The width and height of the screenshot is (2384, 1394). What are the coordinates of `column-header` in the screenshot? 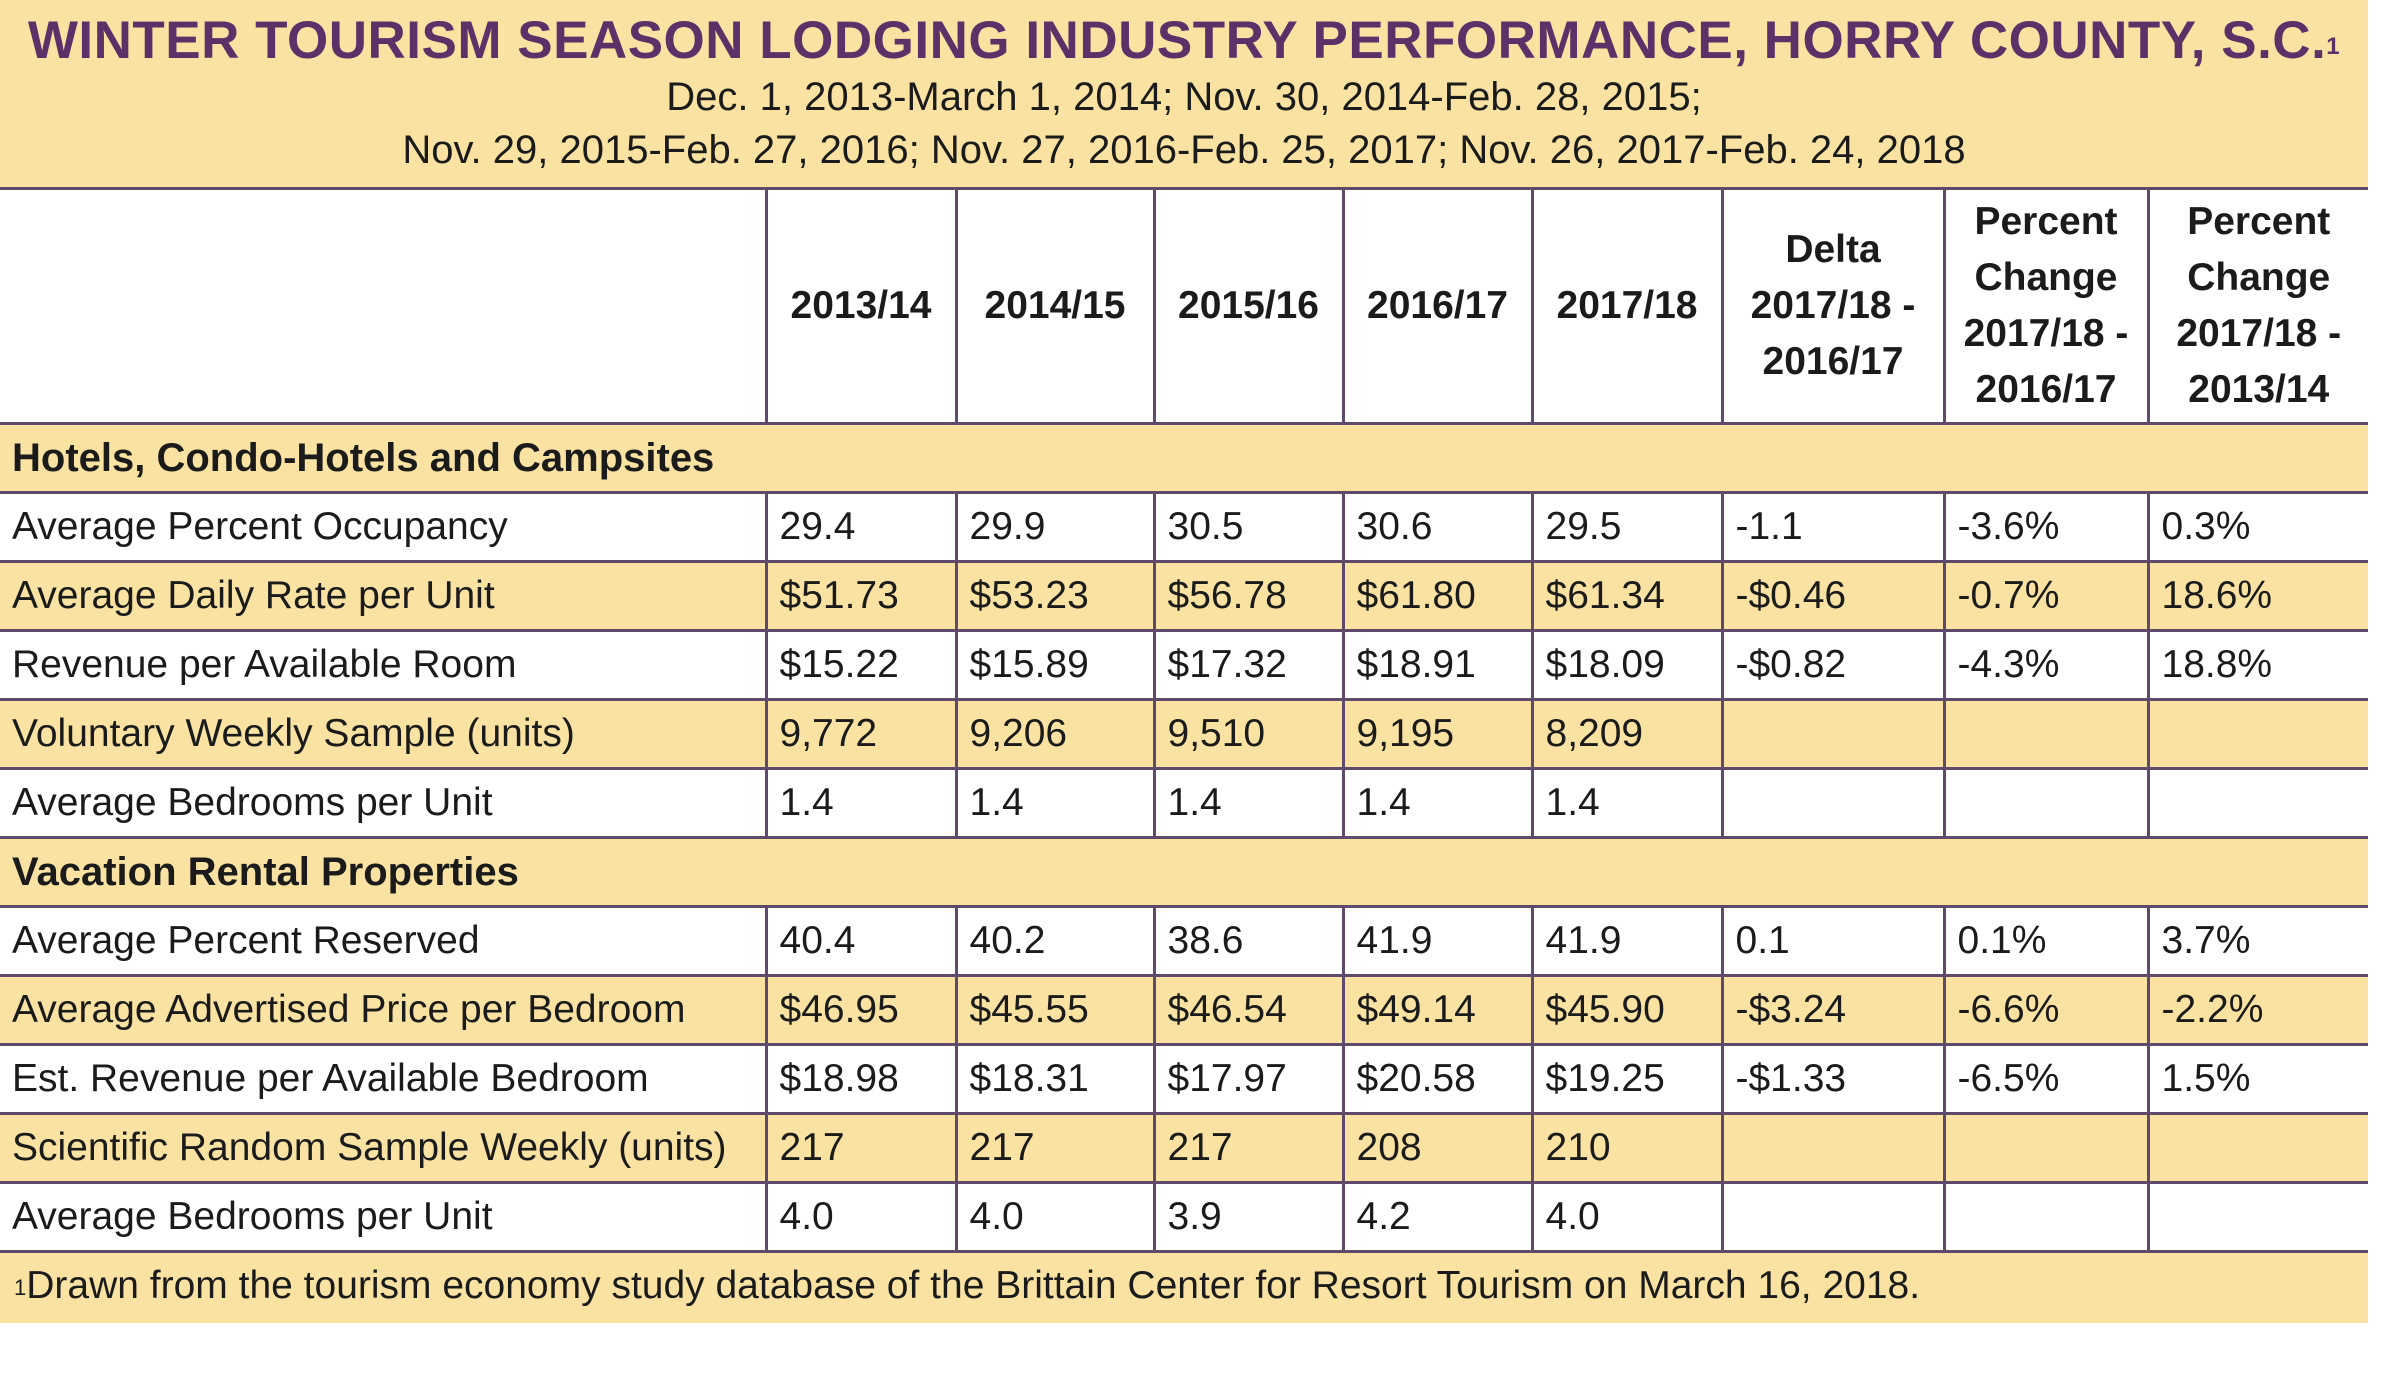 It's located at (384, 306).